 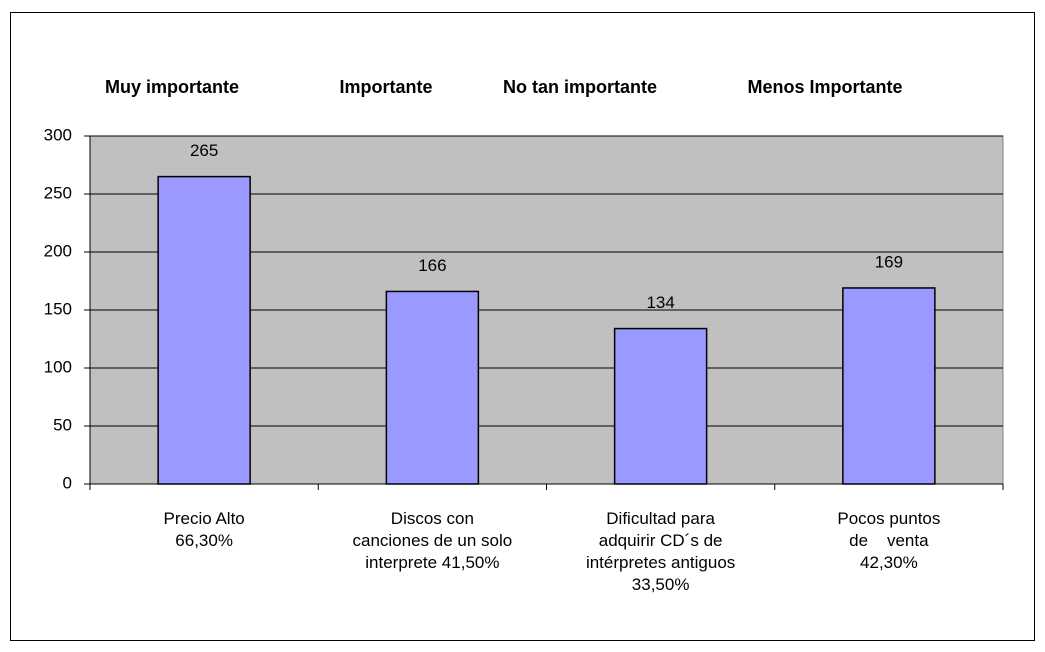 What do you see at coordinates (67, 482) in the screenshot?
I see `y-tick-label: 0` at bounding box center [67, 482].